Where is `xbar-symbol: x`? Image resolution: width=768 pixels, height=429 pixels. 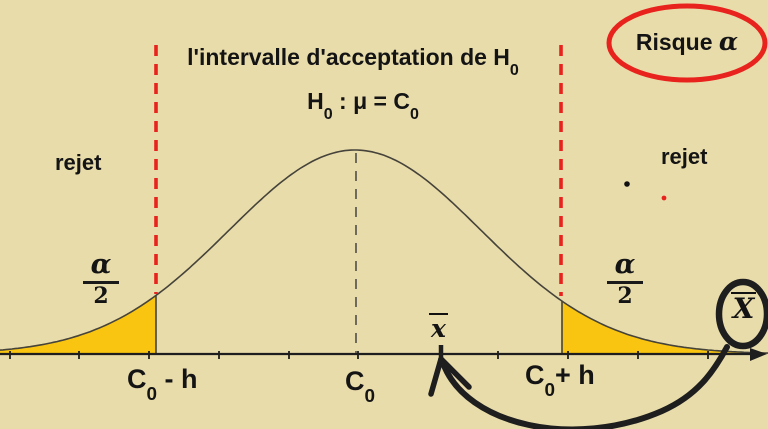
xbar-symbol: x is located at coordinates (438, 328).